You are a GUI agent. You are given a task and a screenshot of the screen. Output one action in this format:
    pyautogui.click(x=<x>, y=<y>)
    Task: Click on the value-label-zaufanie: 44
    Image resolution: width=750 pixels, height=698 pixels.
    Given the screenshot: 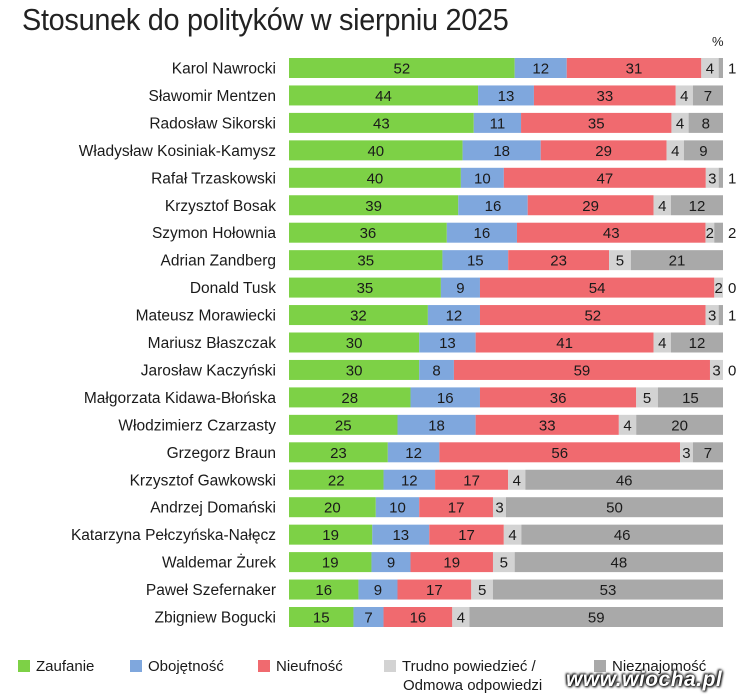 What is the action you would take?
    pyautogui.click(x=383, y=96)
    